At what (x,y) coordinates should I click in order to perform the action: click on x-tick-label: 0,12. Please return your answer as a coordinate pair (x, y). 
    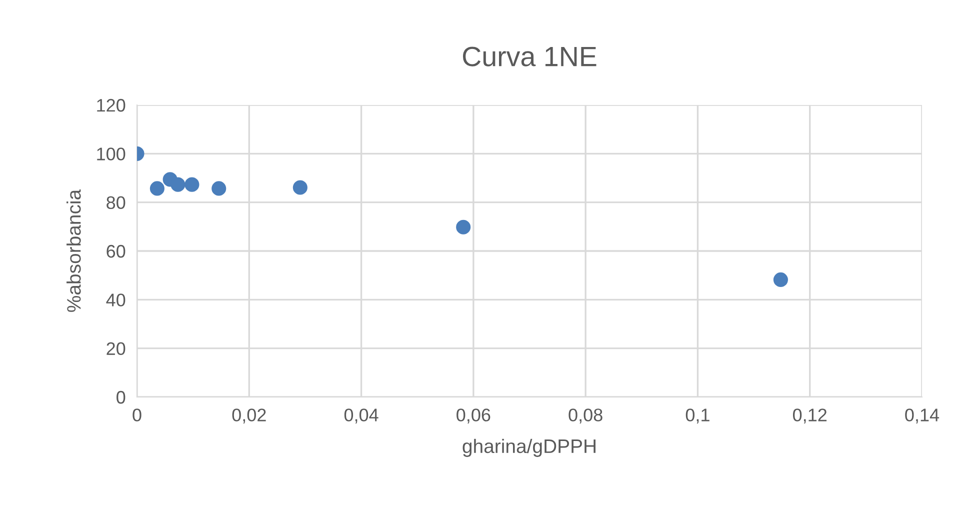
    Looking at the image, I should click on (809, 416).